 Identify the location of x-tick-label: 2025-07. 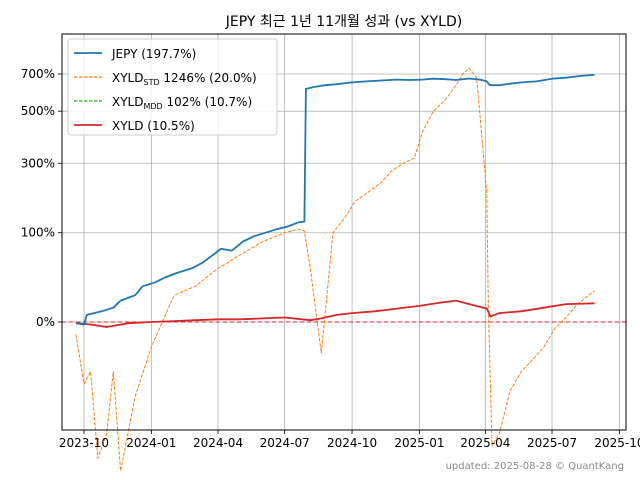
(552, 443).